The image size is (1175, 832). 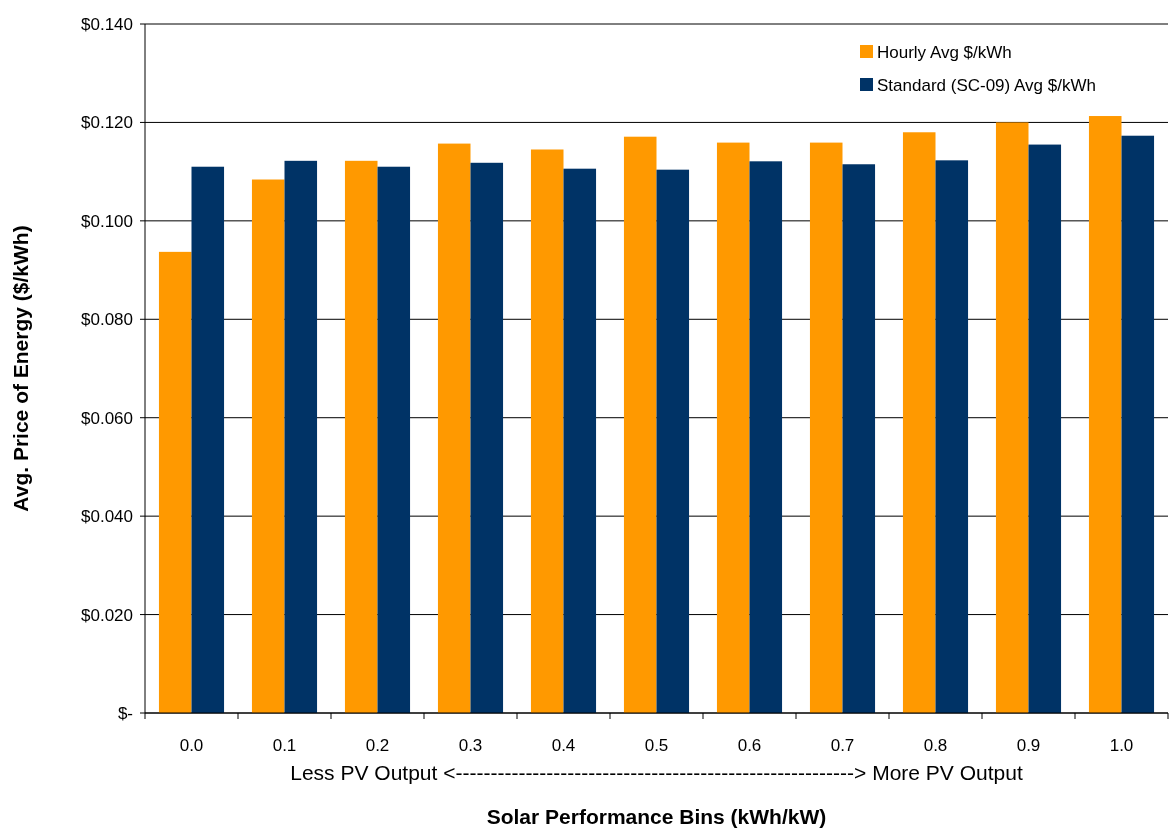 What do you see at coordinates (1121, 745) in the screenshot?
I see `x-tick-label: 1.0` at bounding box center [1121, 745].